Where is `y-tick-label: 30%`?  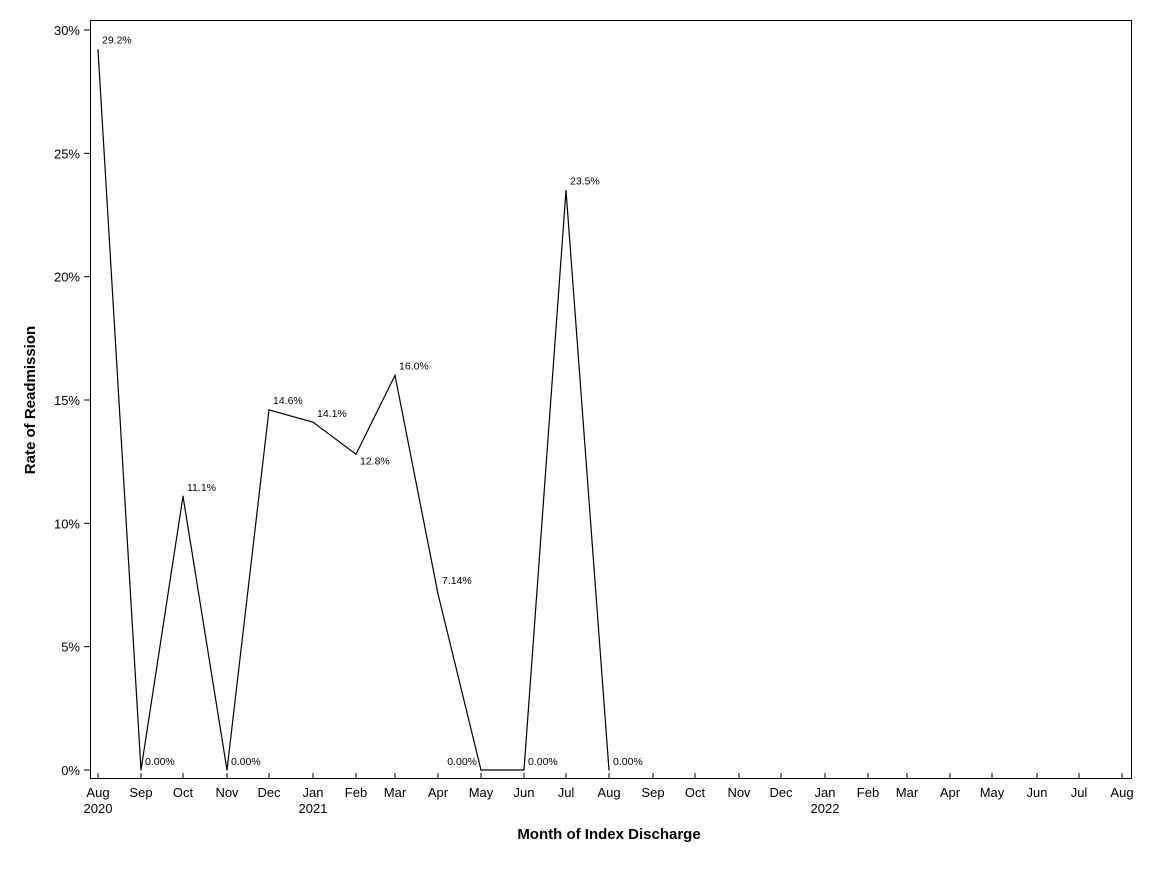
y-tick-label: 30% is located at coordinates (67, 30).